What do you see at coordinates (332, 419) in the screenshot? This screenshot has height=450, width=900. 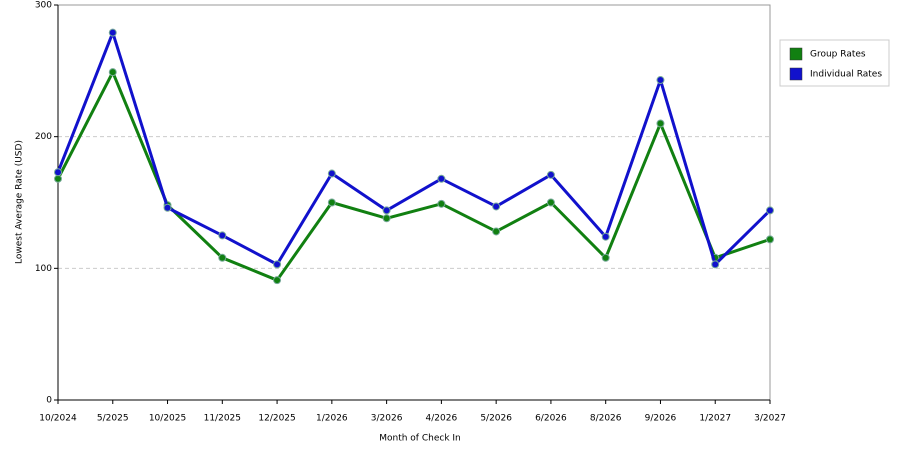 I see `x-tick-label: 1/2026` at bounding box center [332, 419].